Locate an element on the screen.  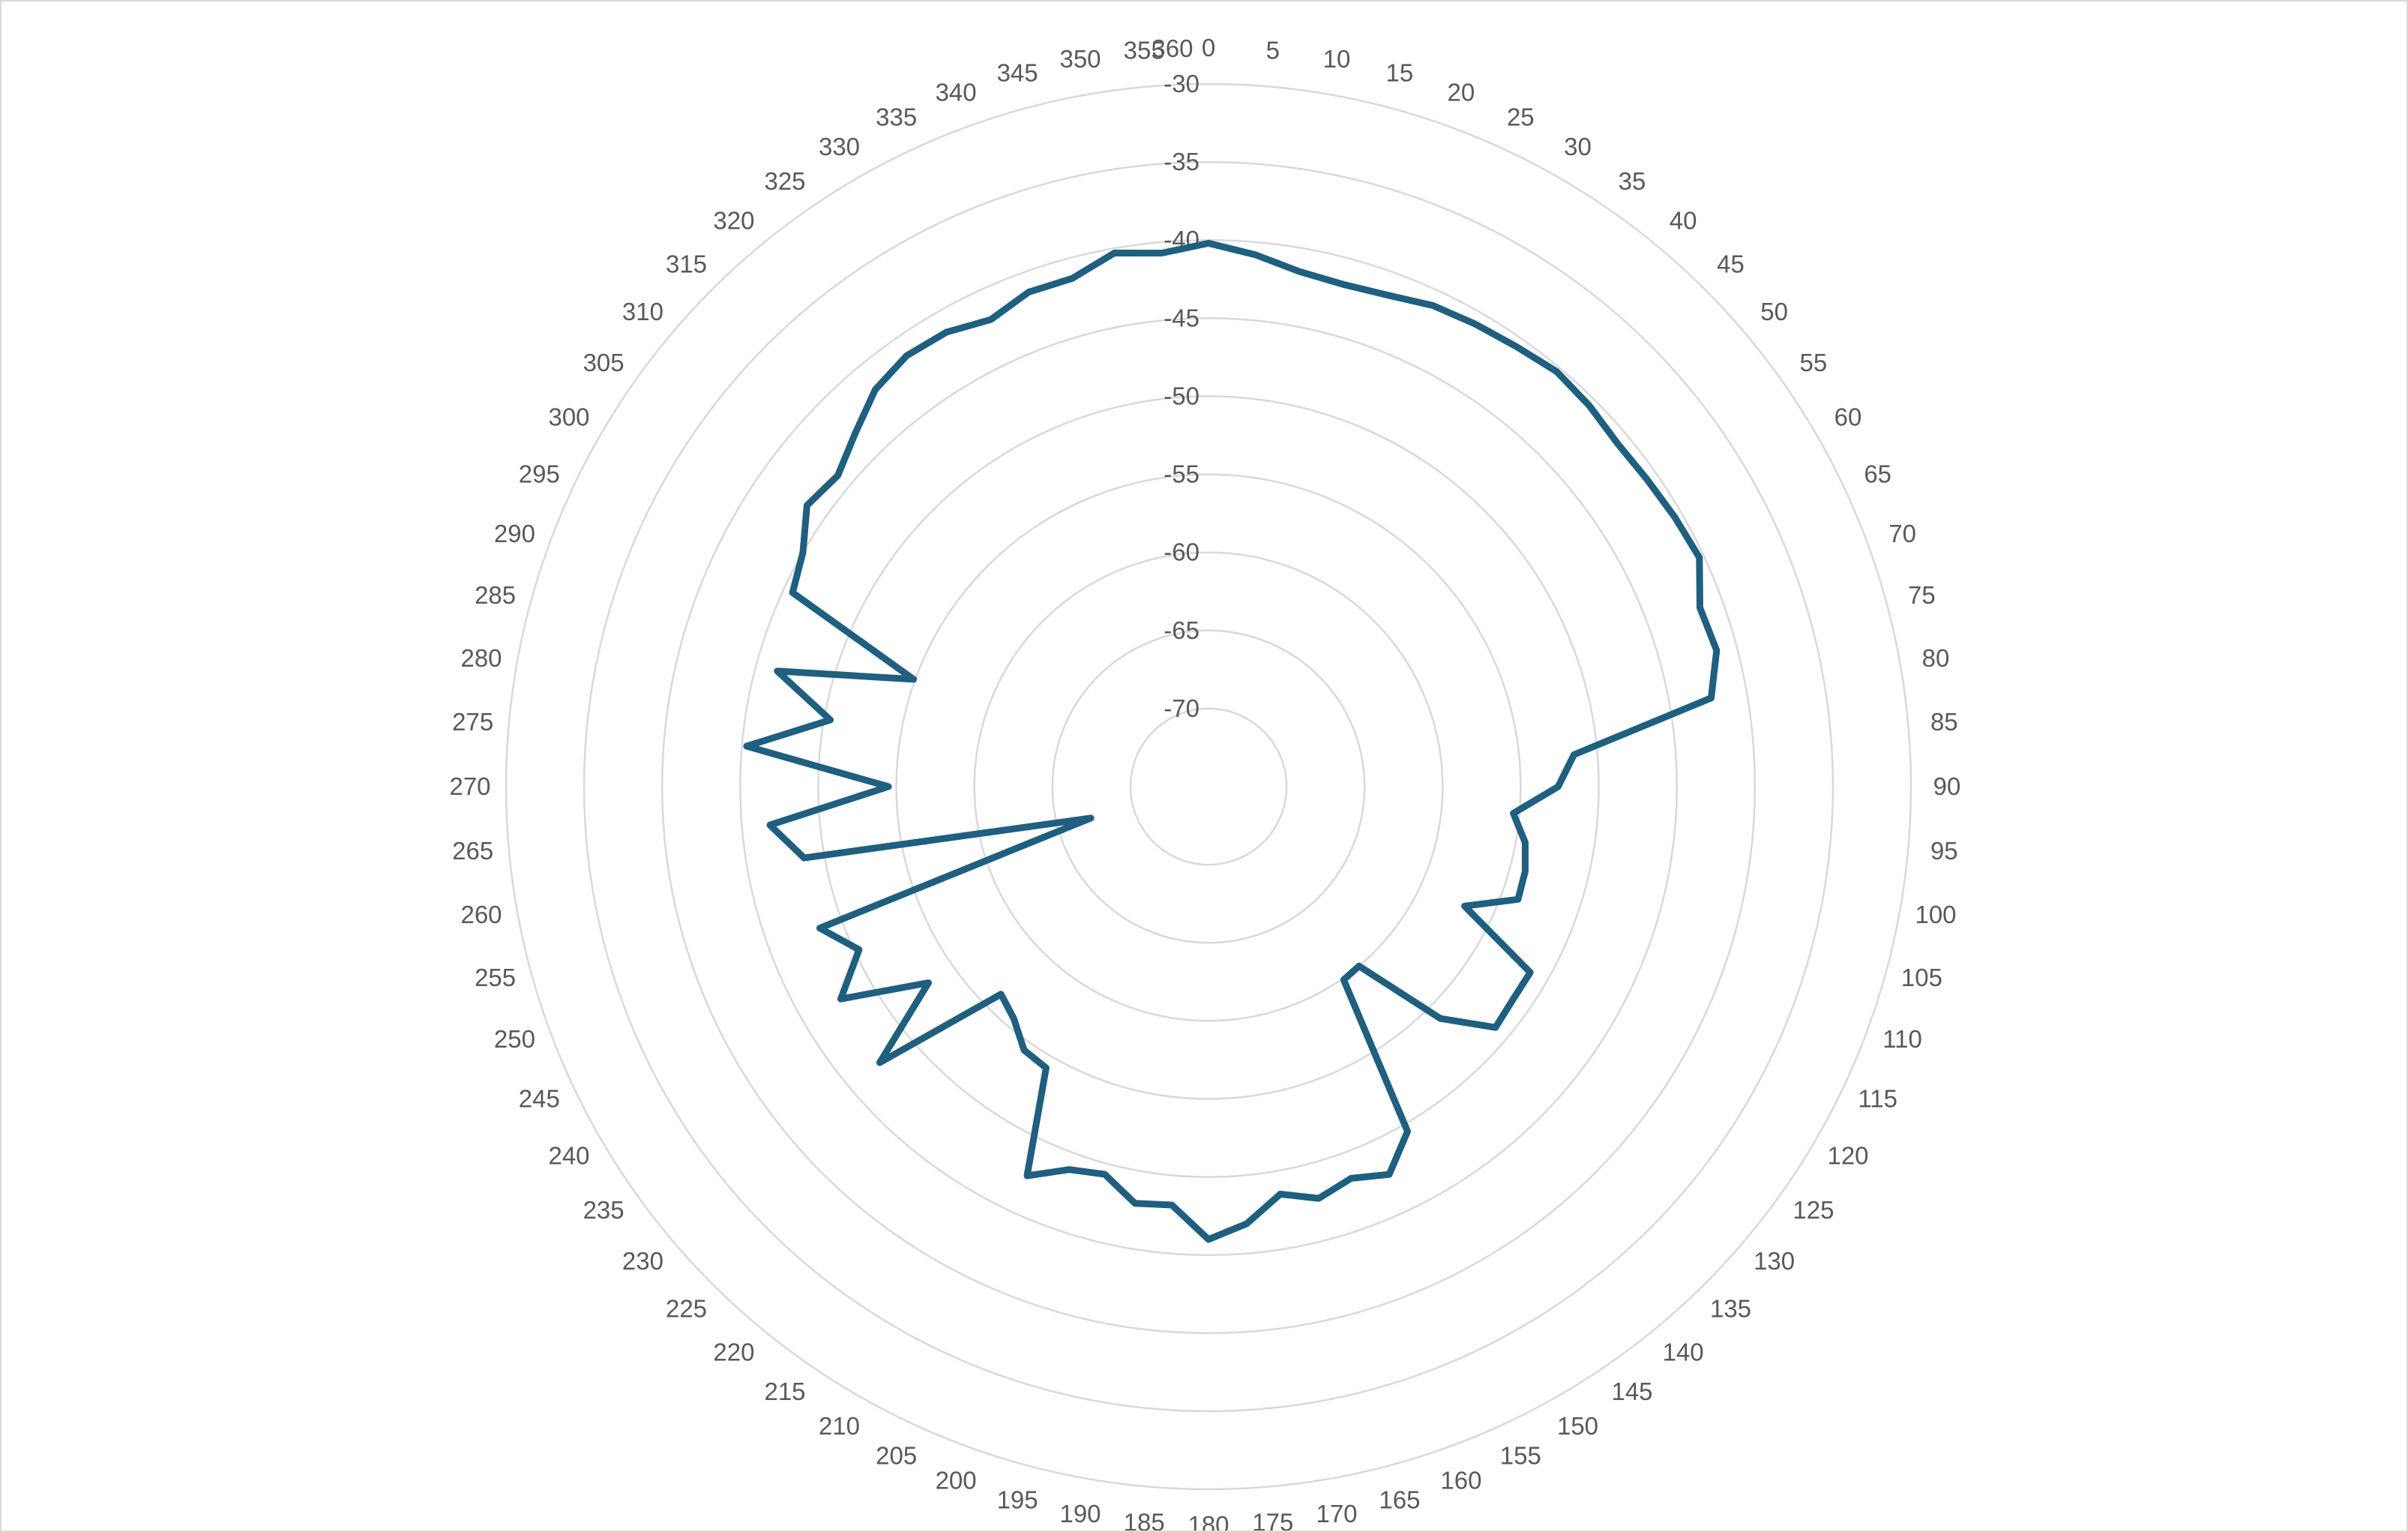
angle-tick-label: 95 is located at coordinates (1944, 851).